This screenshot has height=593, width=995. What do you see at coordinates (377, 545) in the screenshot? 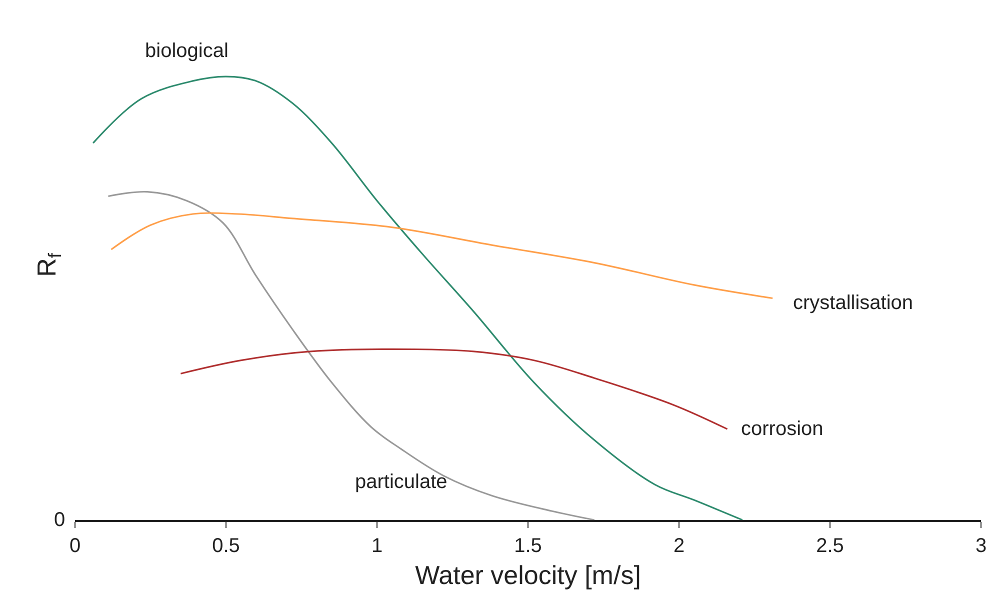
I see `x-tick-label: 1` at bounding box center [377, 545].